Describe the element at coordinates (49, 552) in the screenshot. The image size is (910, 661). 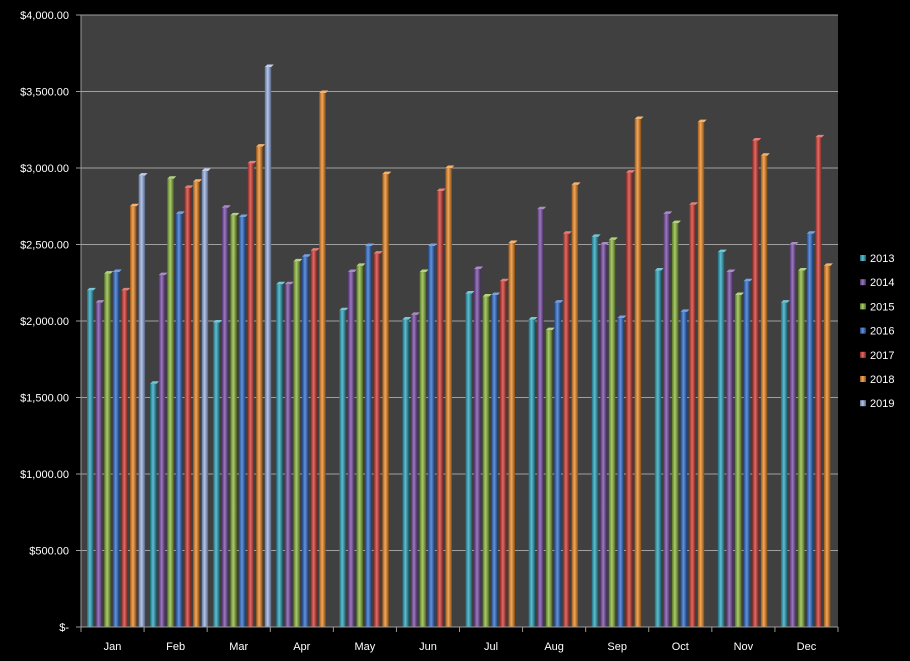
I see `y-tick-label: $500.00` at that location.